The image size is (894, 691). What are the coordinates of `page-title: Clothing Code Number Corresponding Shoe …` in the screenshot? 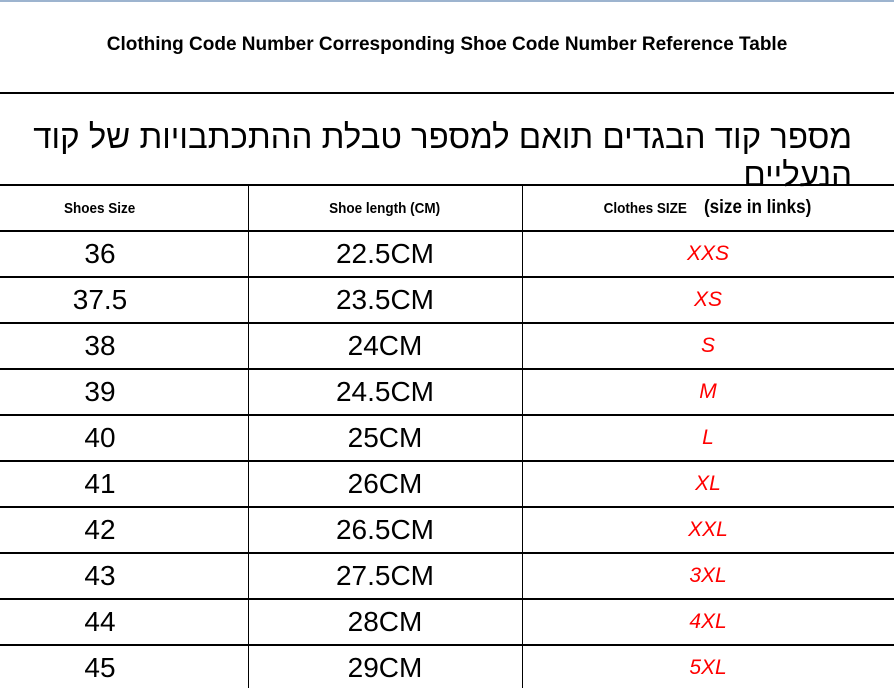 It's located at (447, 44).